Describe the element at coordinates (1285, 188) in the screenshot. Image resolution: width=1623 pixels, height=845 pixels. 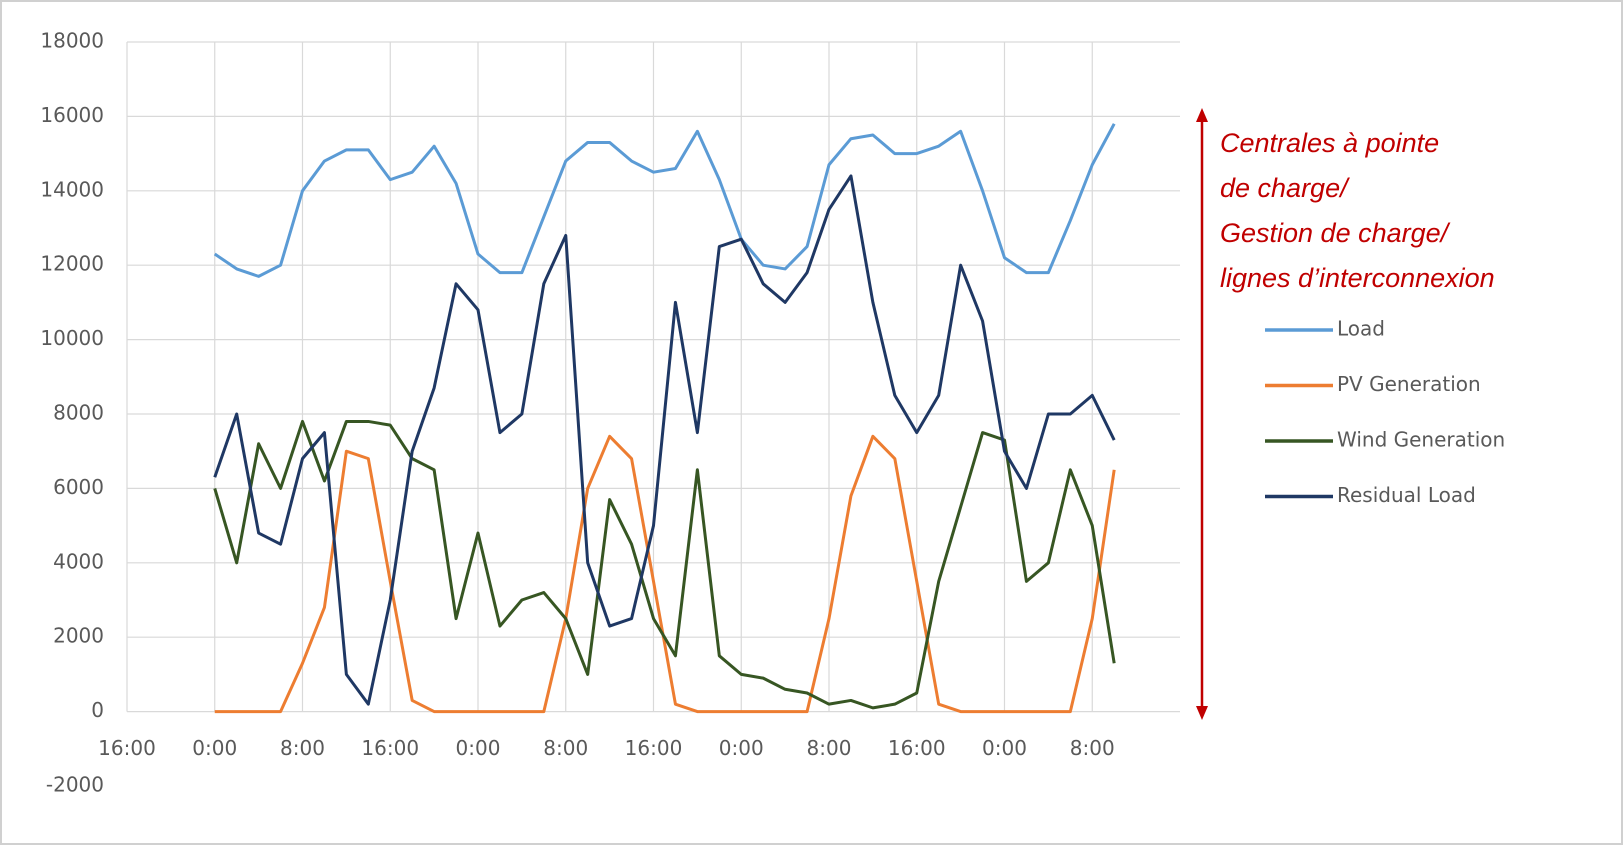
I see `annotation: de charge/` at that location.